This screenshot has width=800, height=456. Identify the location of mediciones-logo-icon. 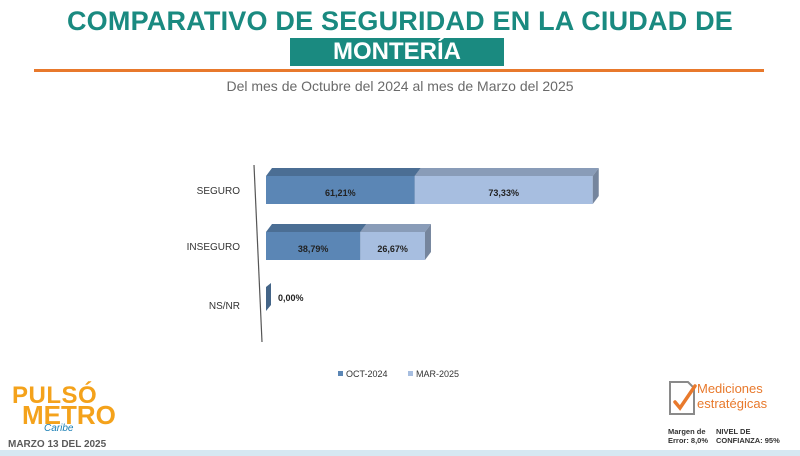
(683, 398).